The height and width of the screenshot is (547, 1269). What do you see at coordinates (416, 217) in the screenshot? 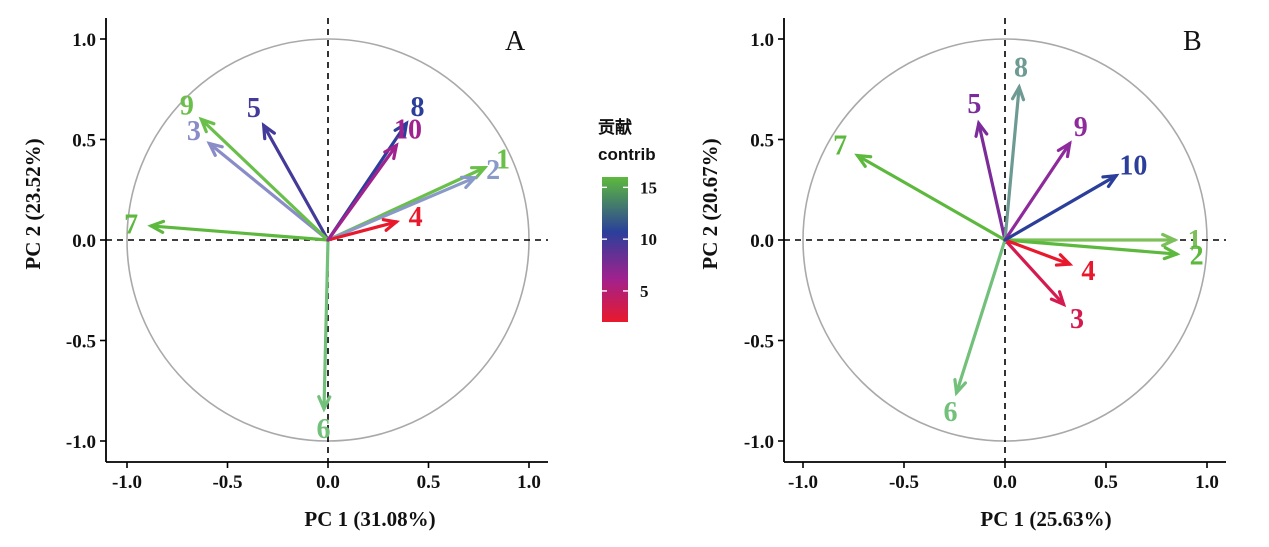
I see `vector-label: 4` at bounding box center [416, 217].